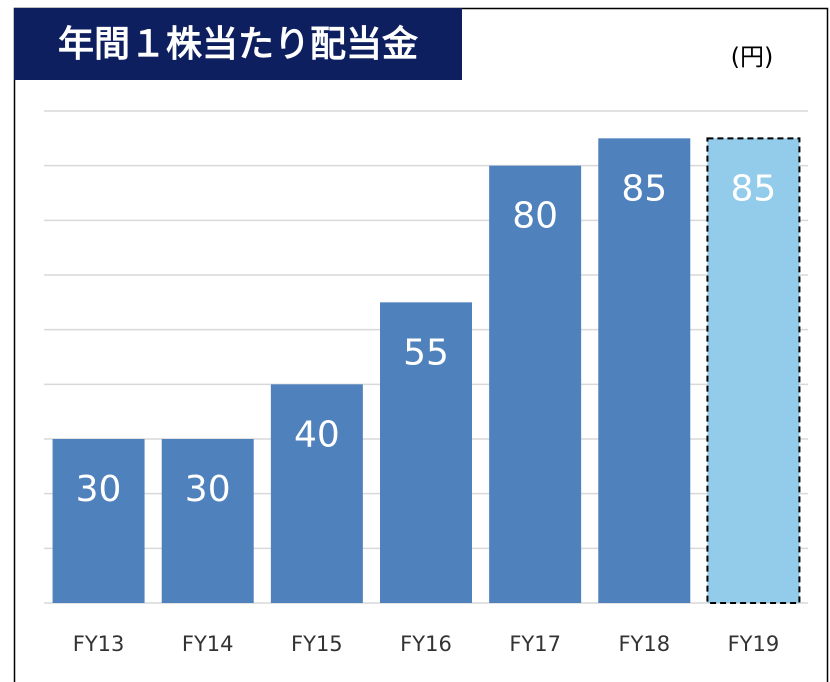 This screenshot has width=830, height=682. Describe the element at coordinates (317, 434) in the screenshot. I see `value-label: 40` at that location.